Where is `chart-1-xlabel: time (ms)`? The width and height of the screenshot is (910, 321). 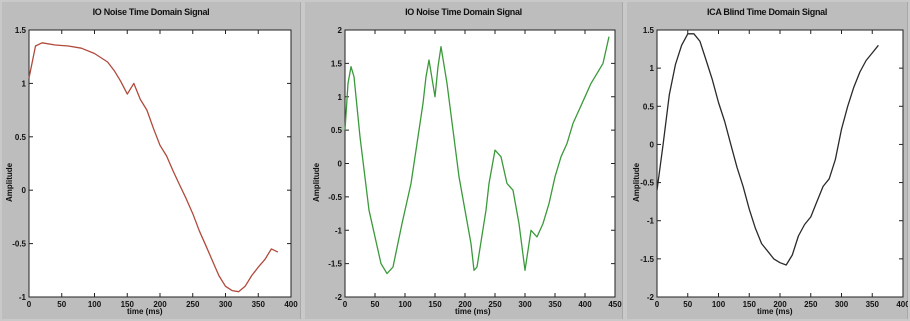
chart-1-xlabel: time (ms) is located at coordinates (145, 311).